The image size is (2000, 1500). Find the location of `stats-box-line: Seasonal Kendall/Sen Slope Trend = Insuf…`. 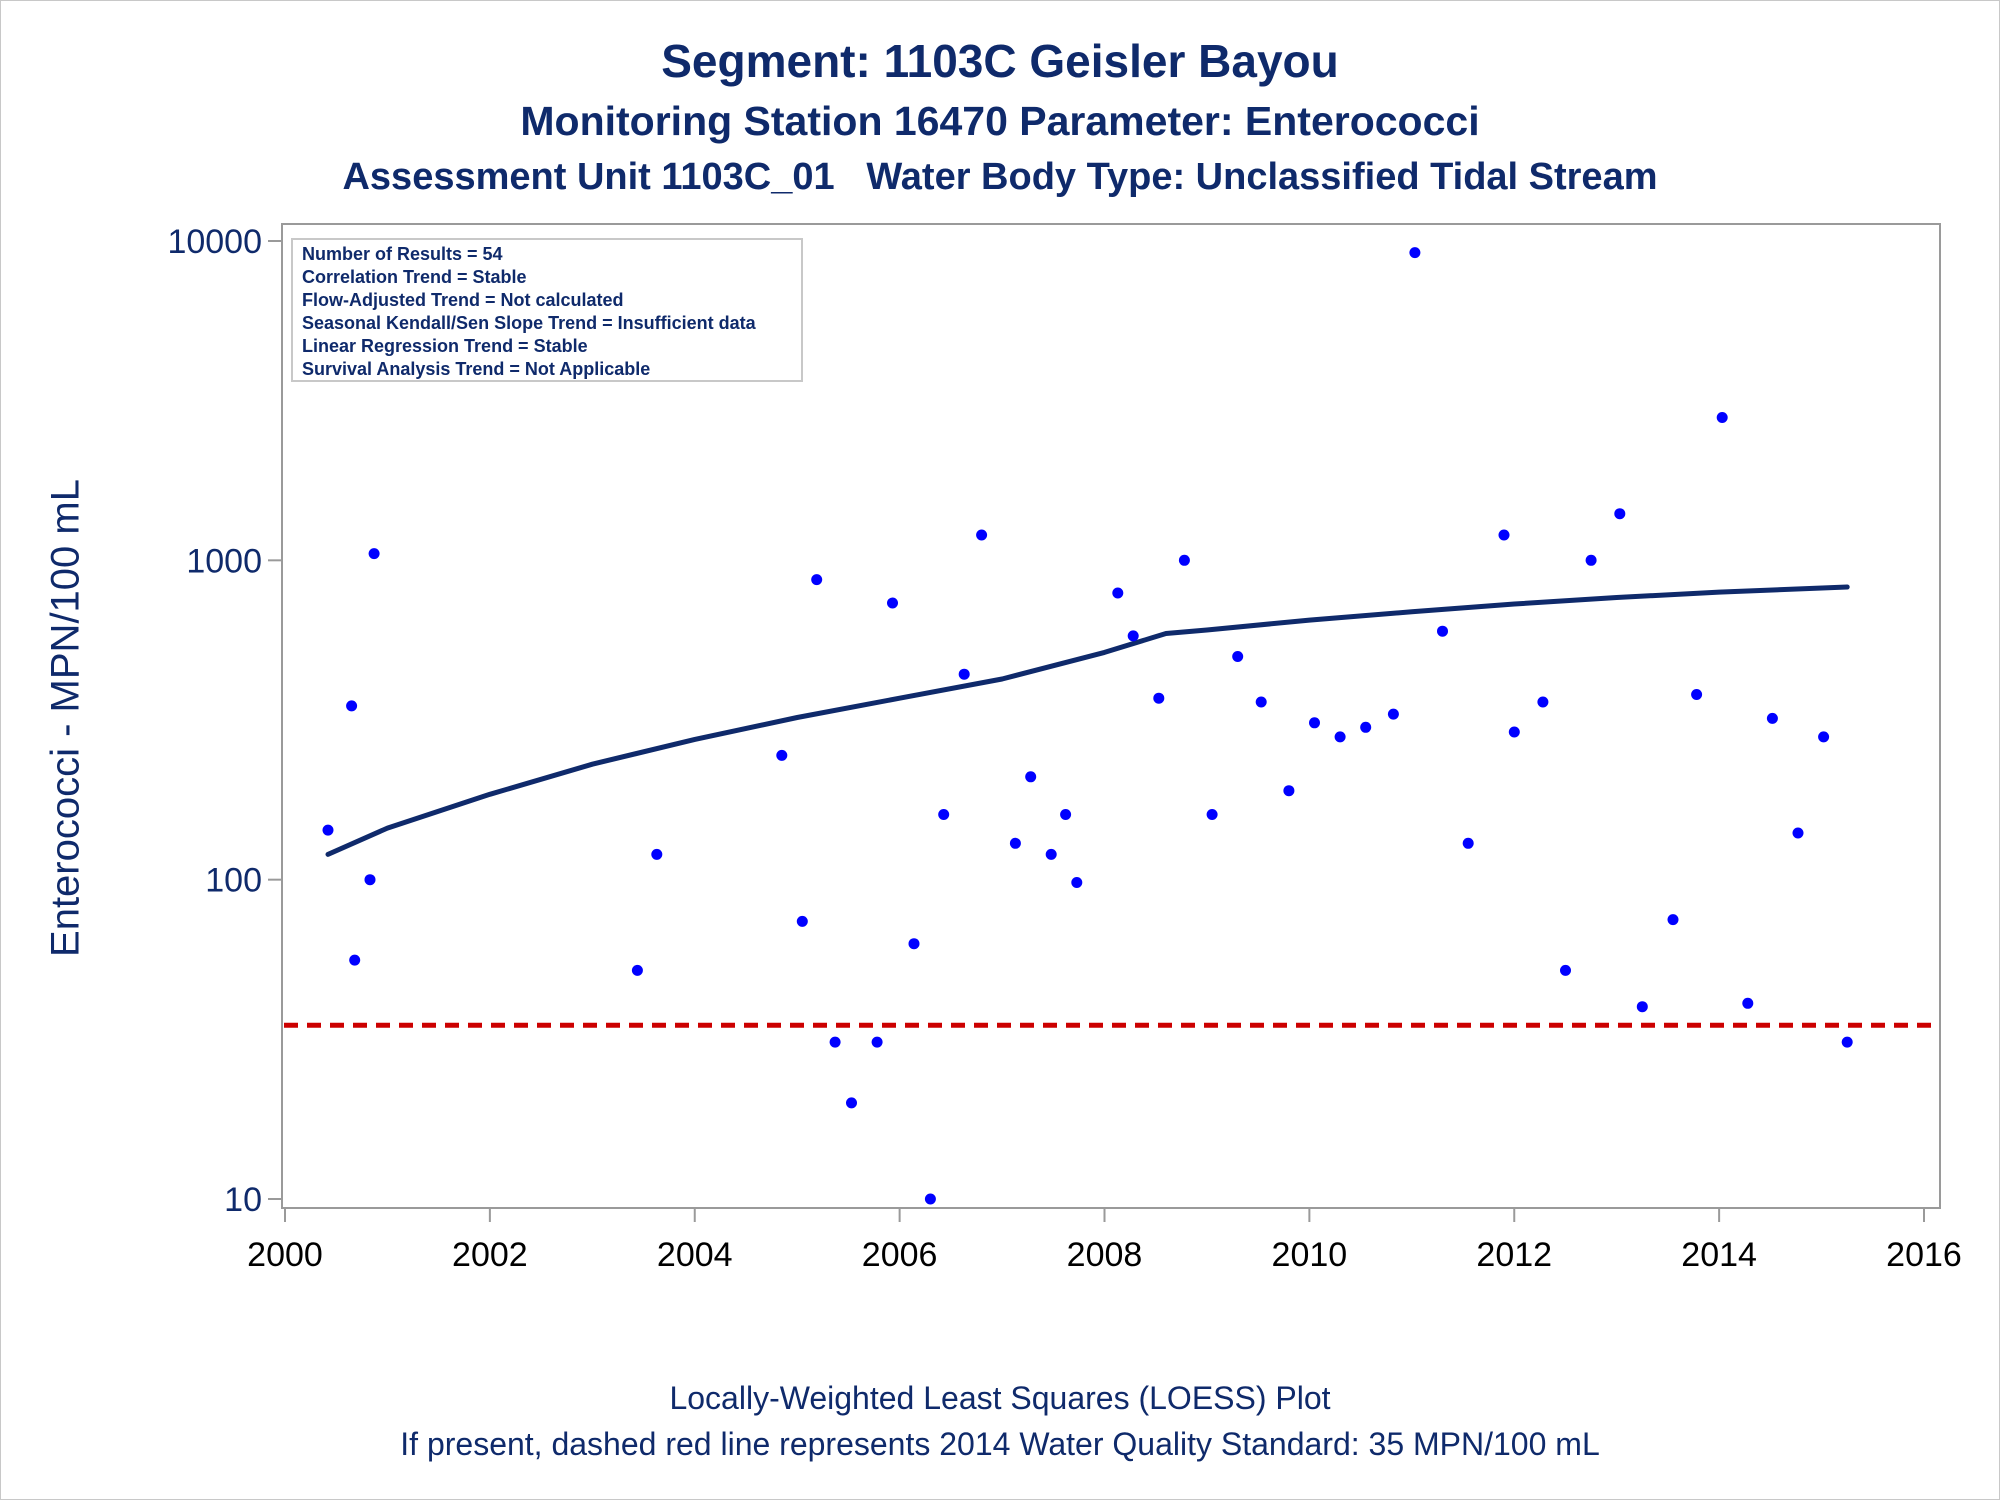

stats-box-line: Seasonal Kendall/Sen Slope Trend = Insuf… is located at coordinates (529, 323).